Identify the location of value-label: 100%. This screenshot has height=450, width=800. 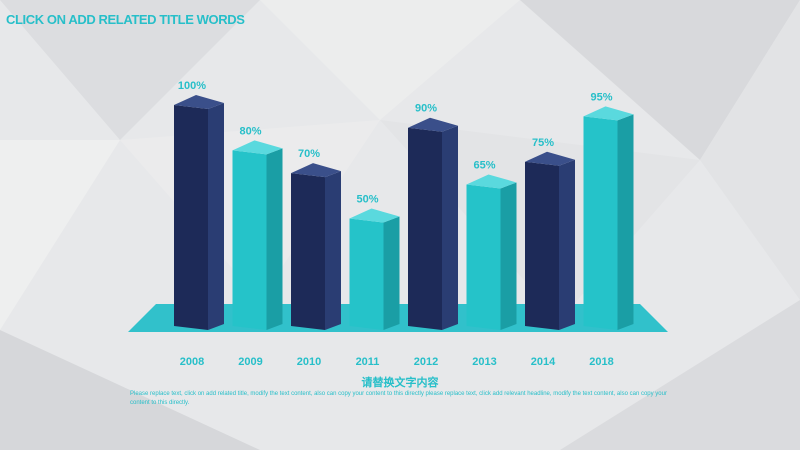
(192, 86).